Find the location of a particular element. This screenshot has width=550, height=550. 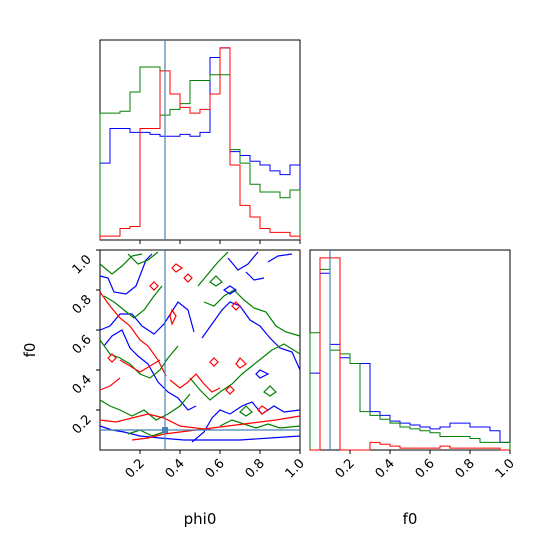

y-axis-label-f0: f0 is located at coordinates (30, 350).